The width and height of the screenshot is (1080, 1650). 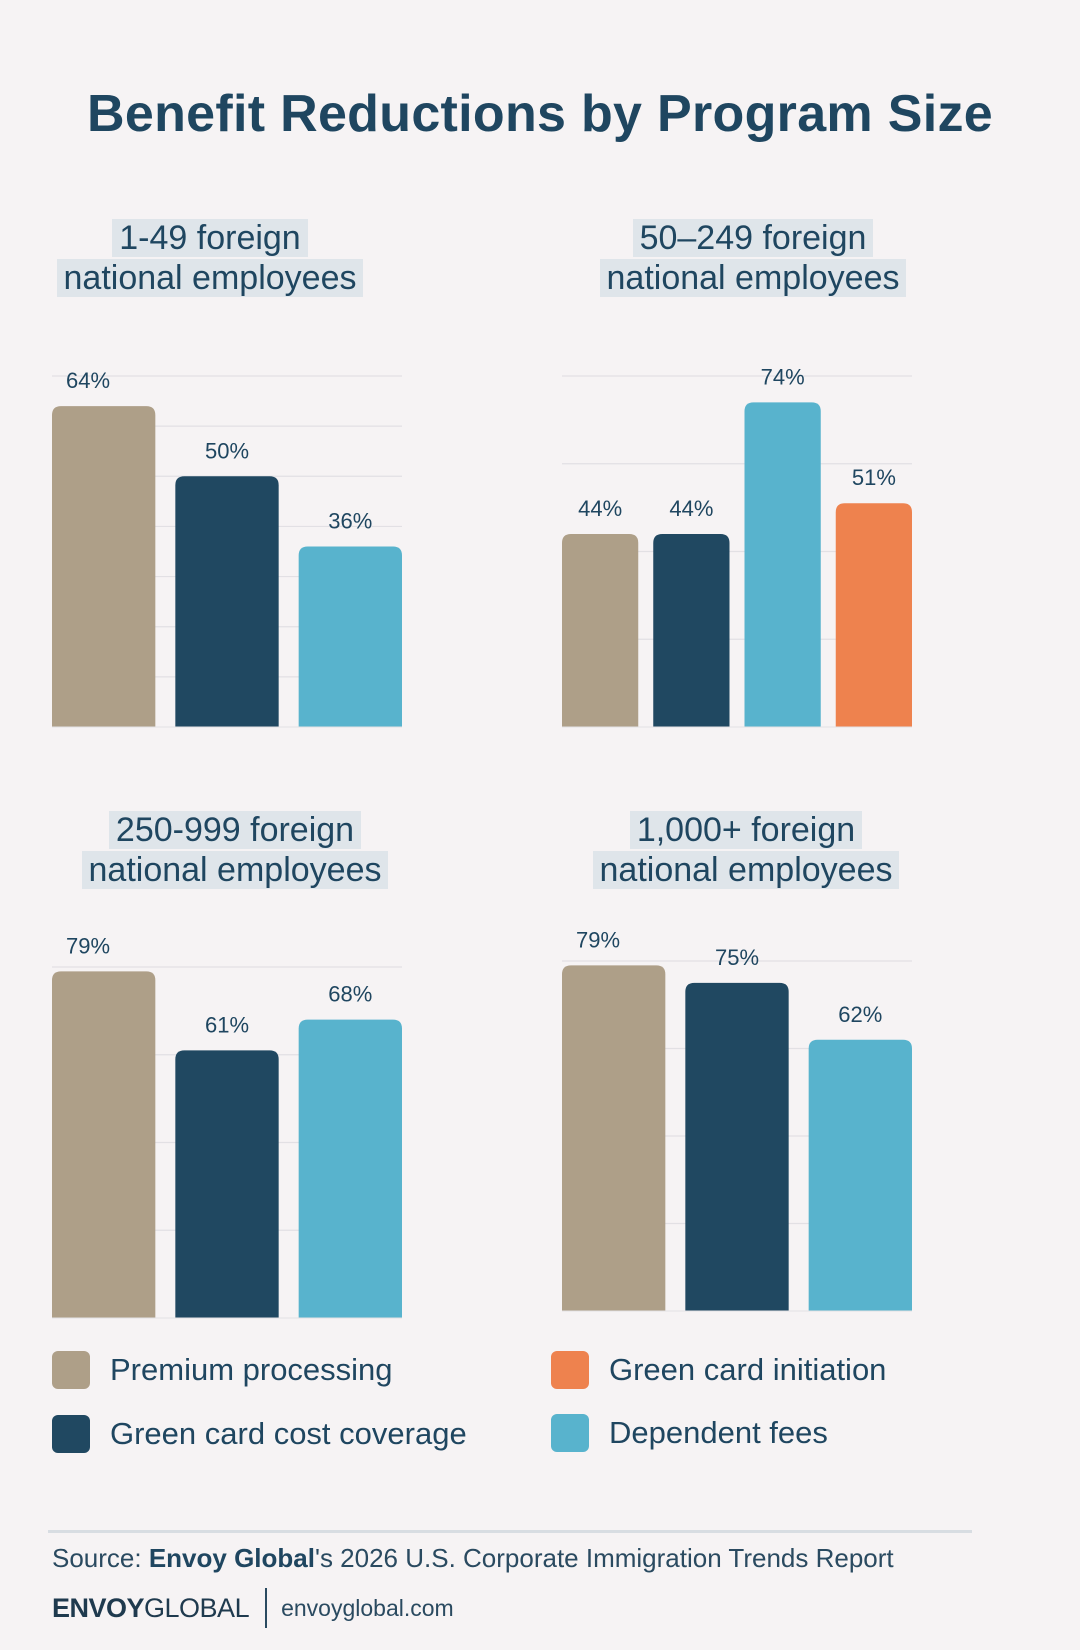 What do you see at coordinates (753, 258) in the screenshot?
I see `panel-title-50-249: 50–249 foreign national employees` at bounding box center [753, 258].